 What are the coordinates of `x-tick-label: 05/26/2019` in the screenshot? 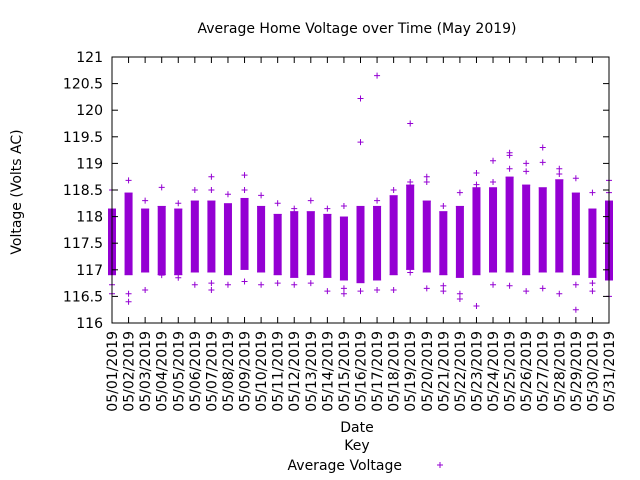 It's located at (527, 371).